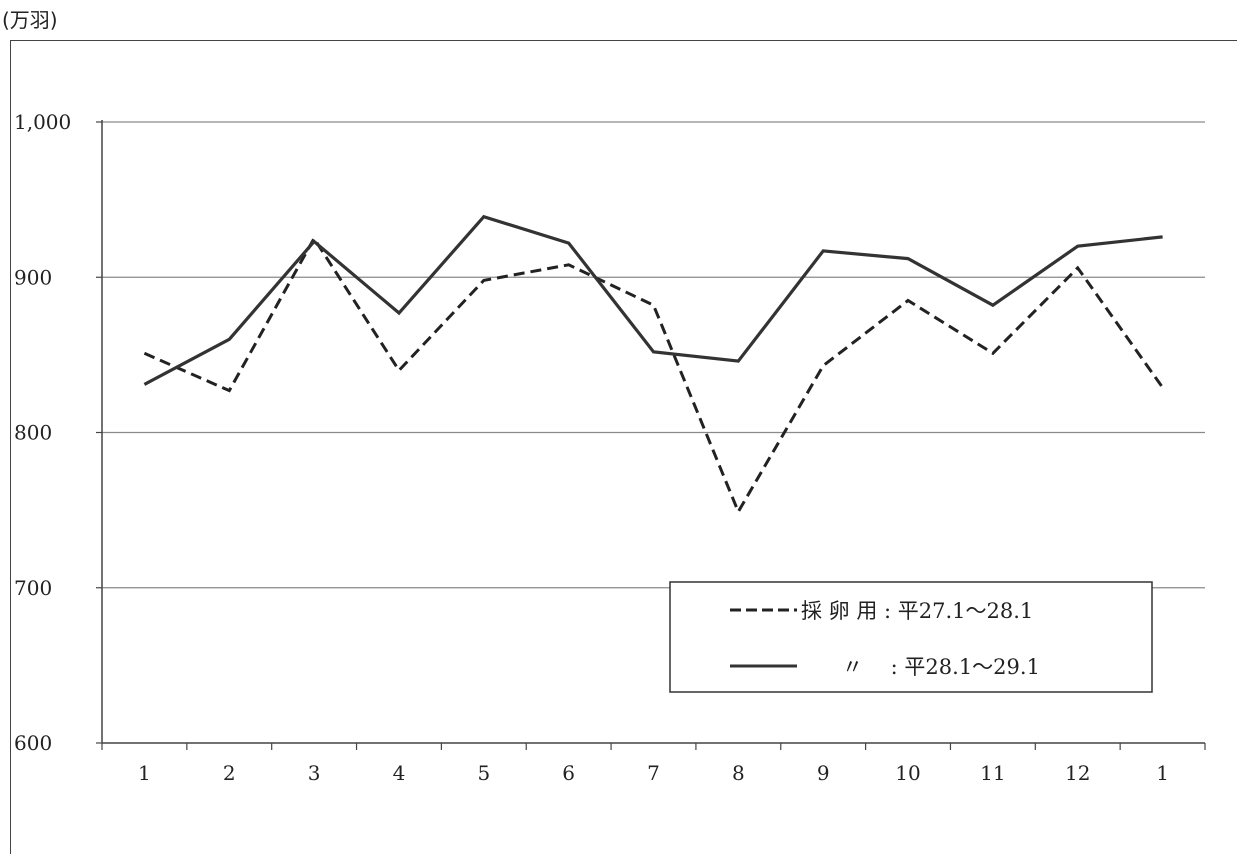  I want to click on x-tick-label-11: 11, so click(992, 773).